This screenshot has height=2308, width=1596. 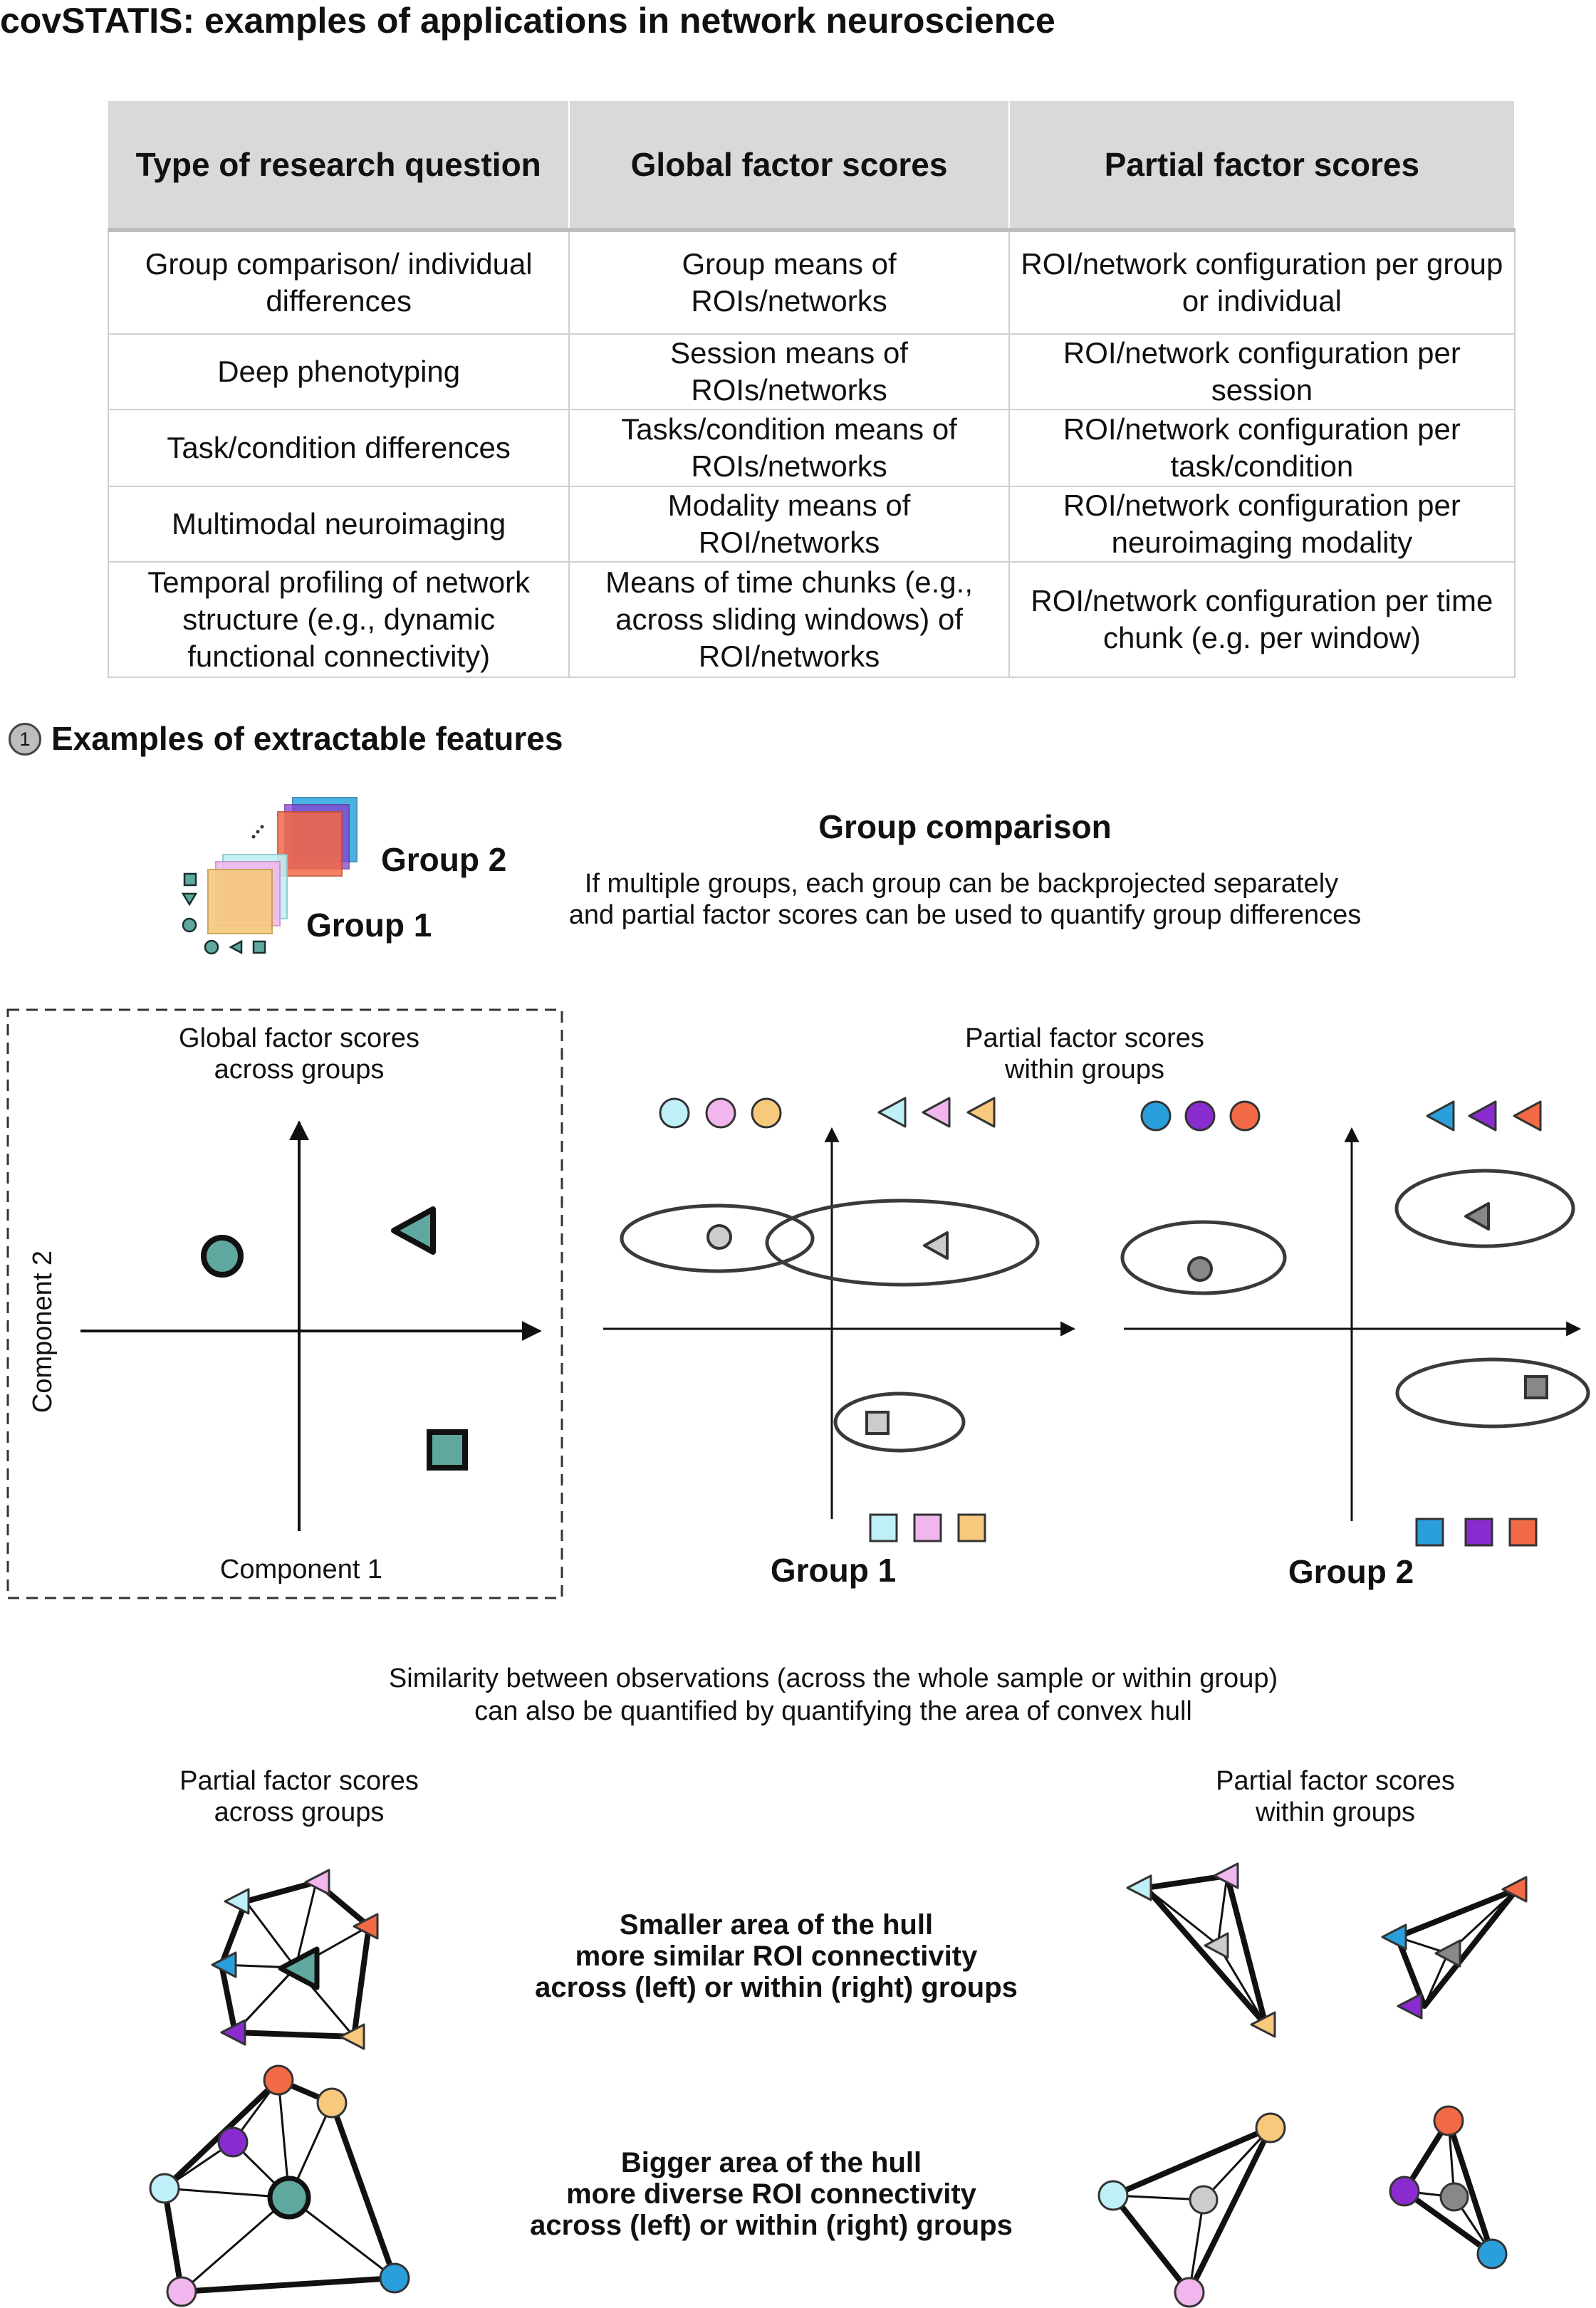 I want to click on group1-triangle-ellipse, so click(x=902, y=1243).